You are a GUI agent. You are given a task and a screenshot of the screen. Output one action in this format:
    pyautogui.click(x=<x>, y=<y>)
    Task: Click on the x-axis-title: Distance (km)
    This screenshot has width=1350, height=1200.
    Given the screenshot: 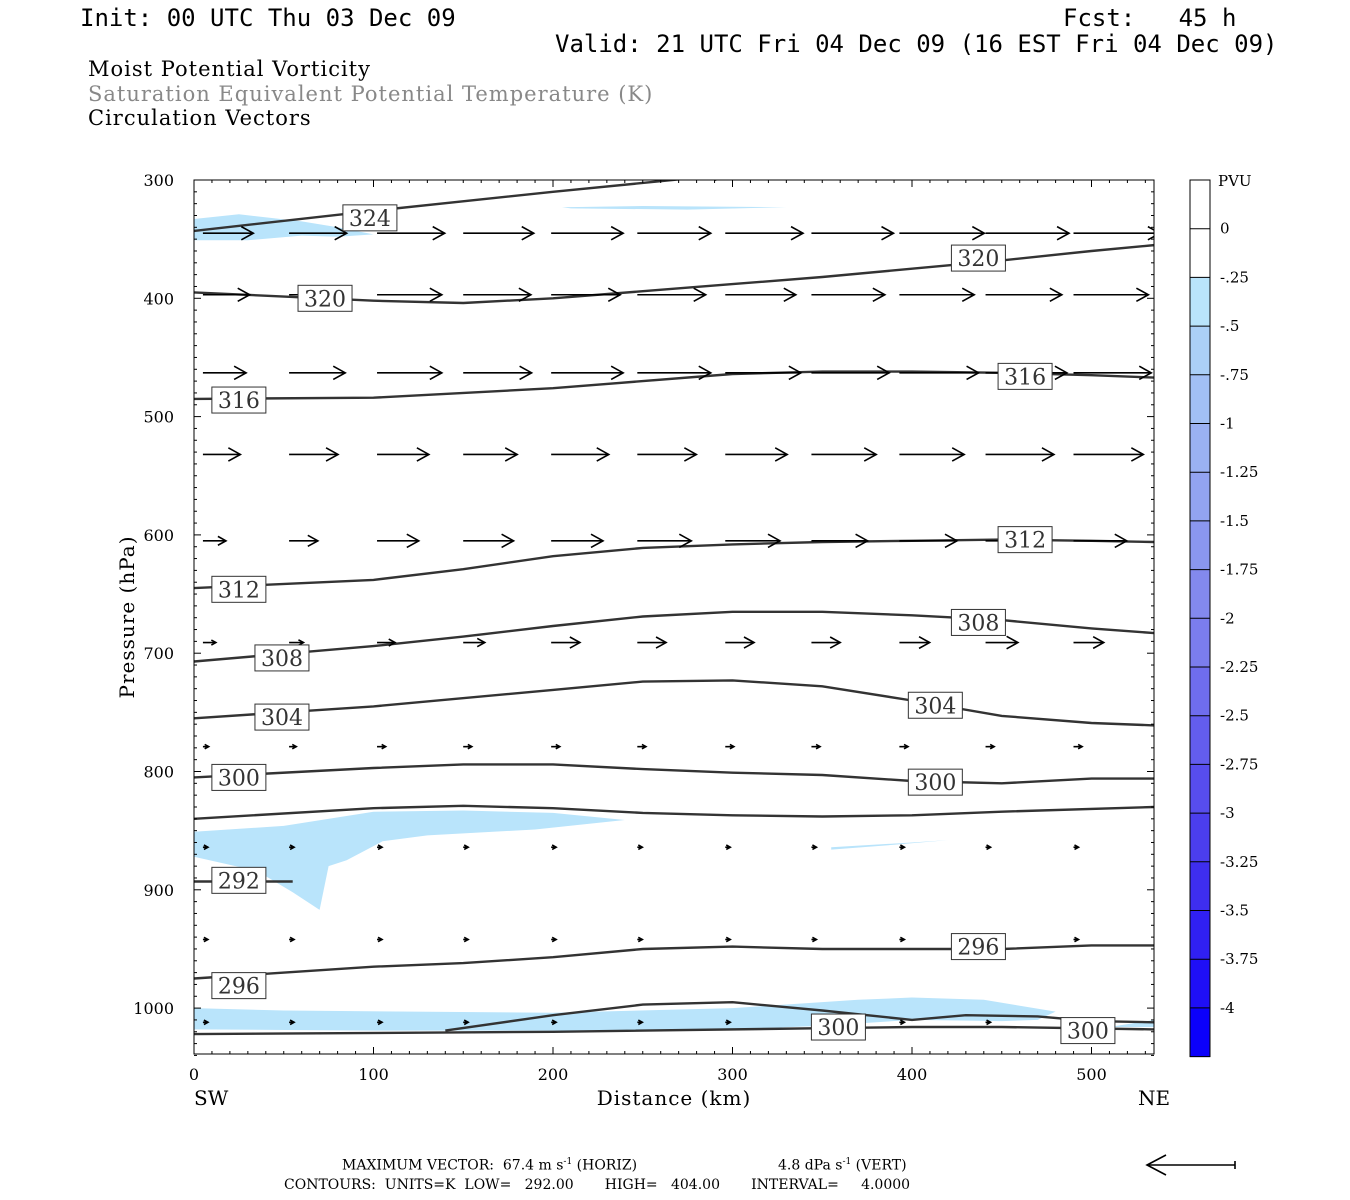 What is the action you would take?
    pyautogui.click(x=674, y=1098)
    